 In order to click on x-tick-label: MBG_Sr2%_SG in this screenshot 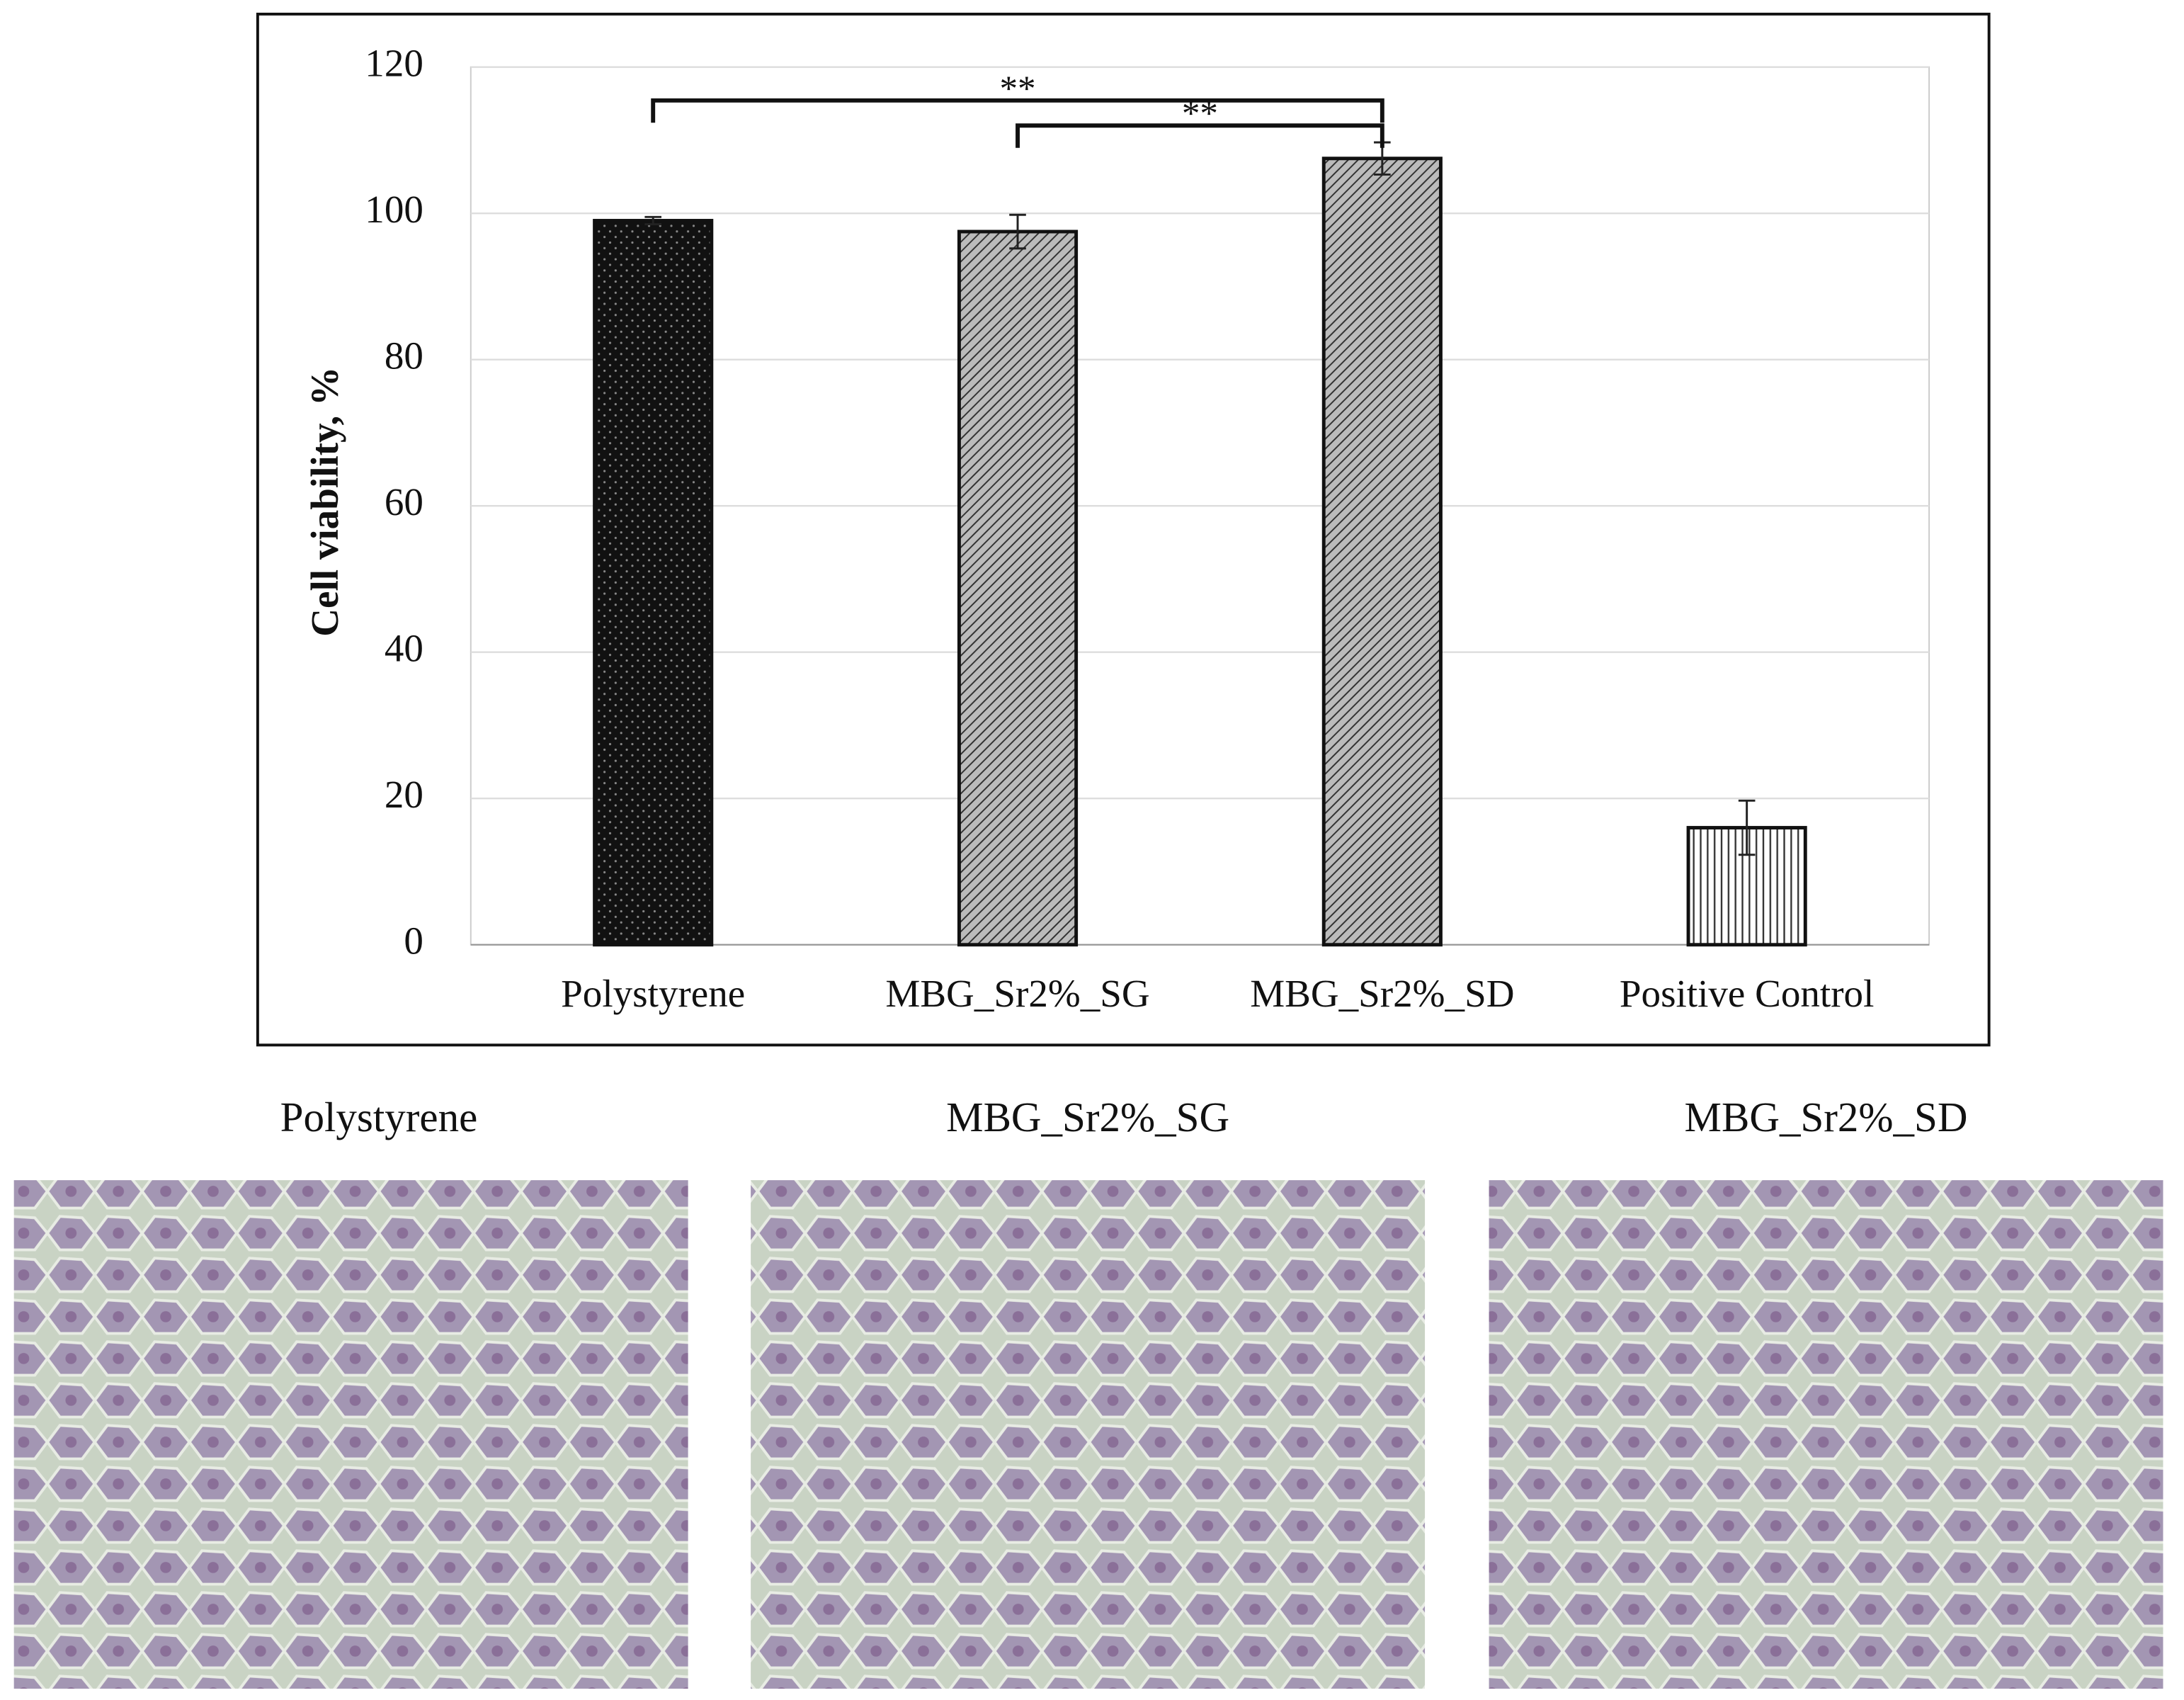, I will do `click(1017, 994)`.